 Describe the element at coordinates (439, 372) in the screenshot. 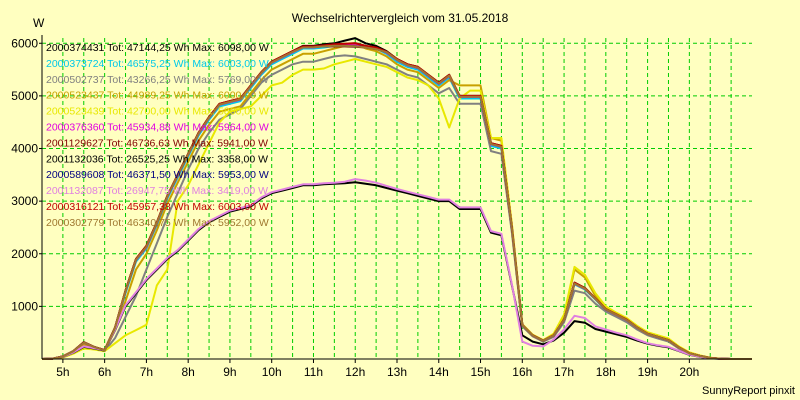

I see `x-tick-label: 14h` at that location.